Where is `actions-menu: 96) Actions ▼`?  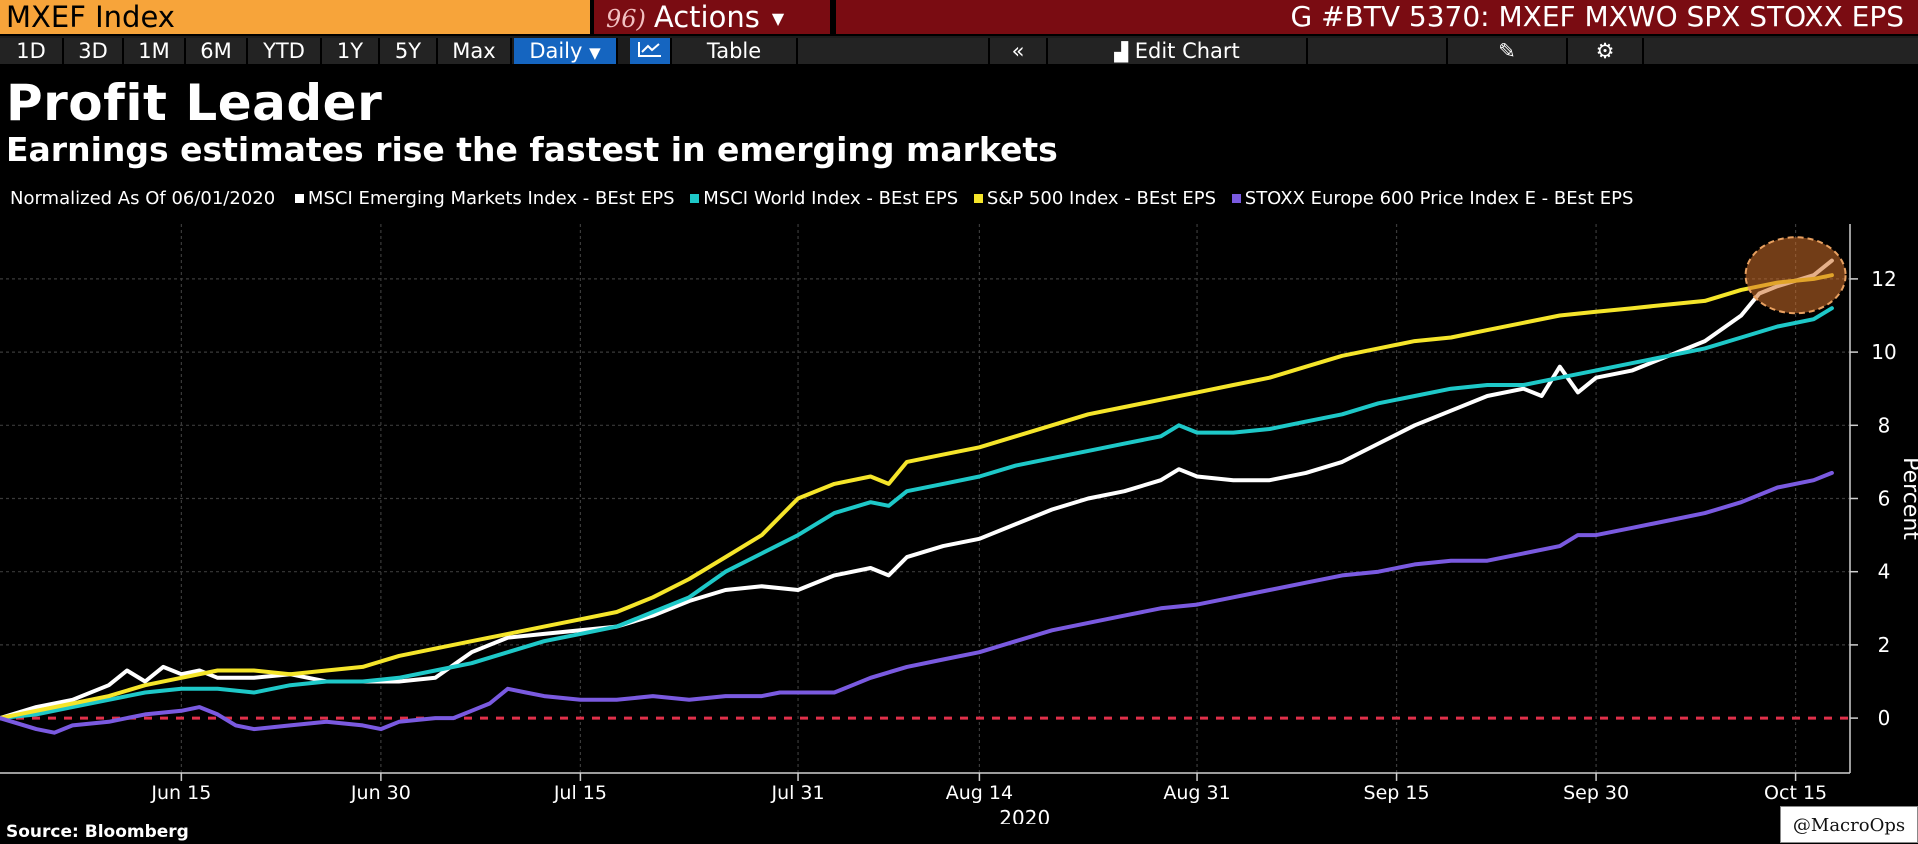
actions-menu: 96) Actions ▼ is located at coordinates (712, 17).